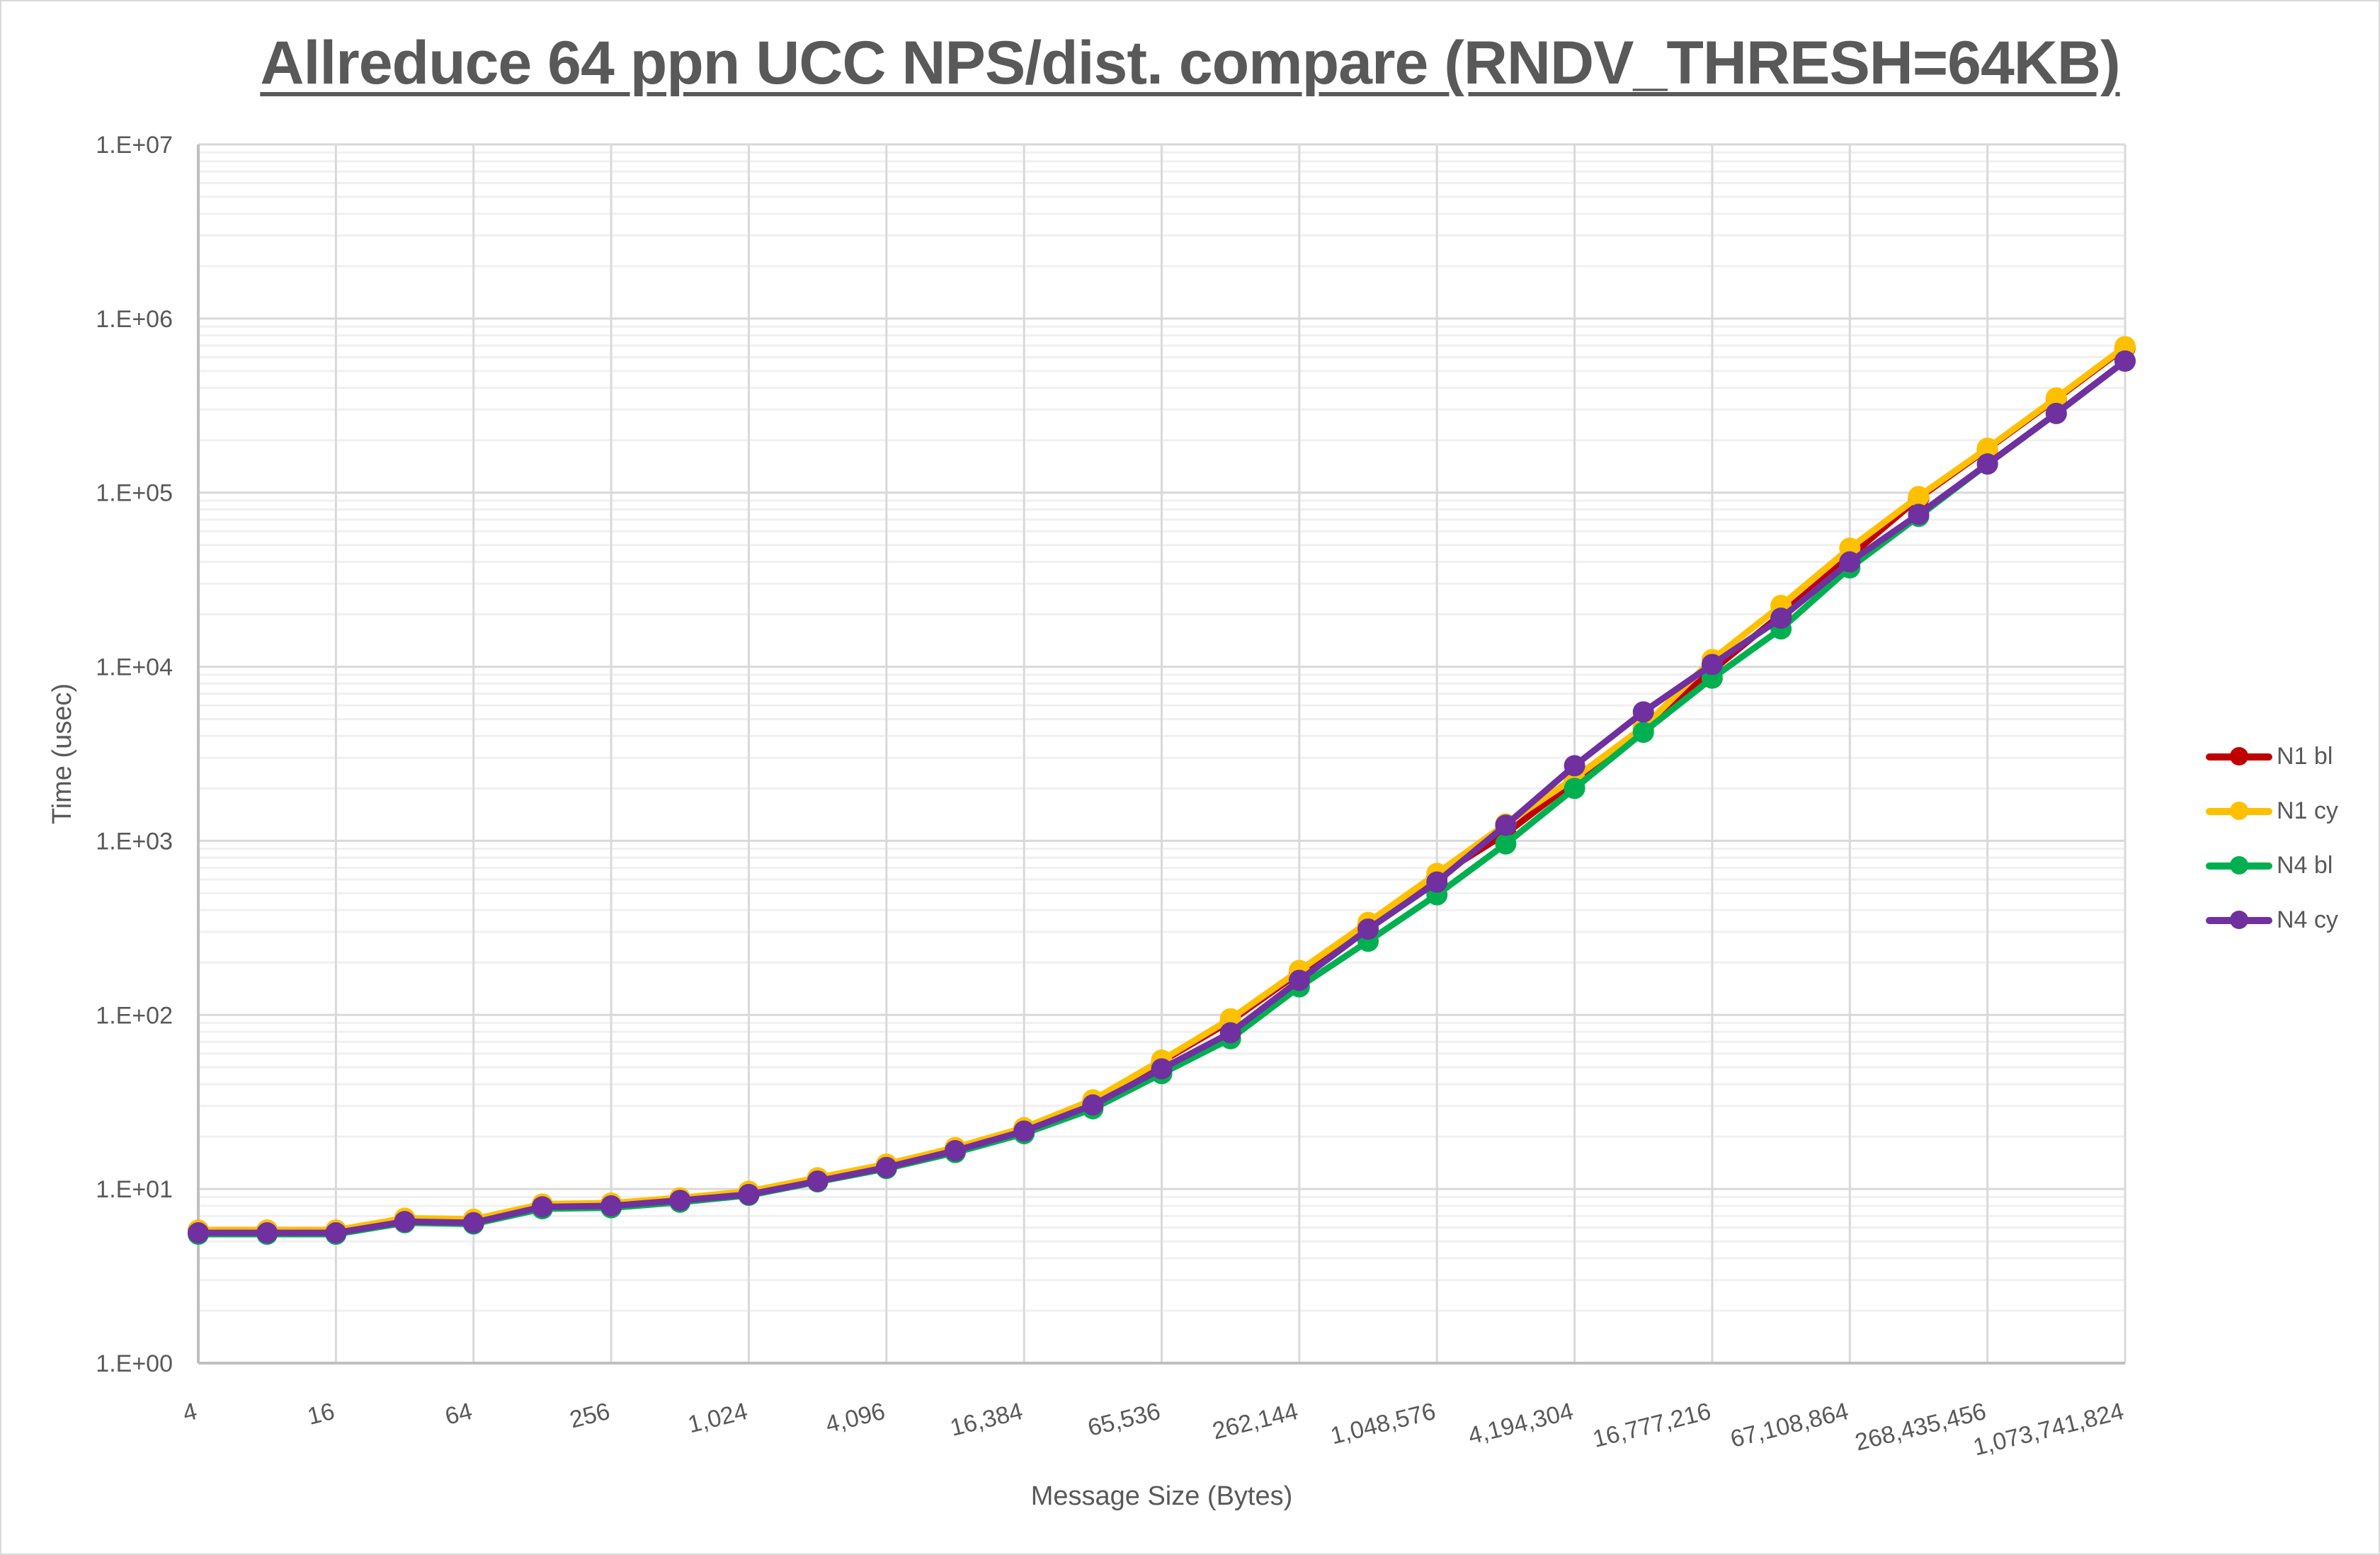 The image size is (2380, 1555). Describe the element at coordinates (1162, 1496) in the screenshot. I see `x-axis-title: Message Size (Bytes)` at that location.